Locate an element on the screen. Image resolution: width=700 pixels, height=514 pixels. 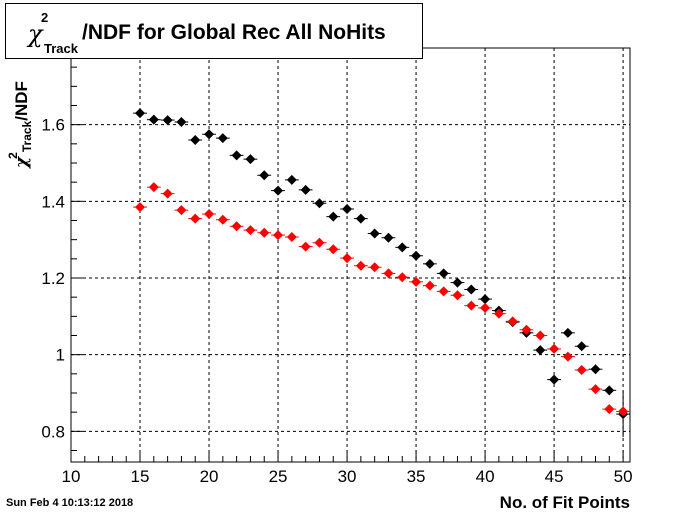
x-tick-label: 30 is located at coordinates (347, 476).